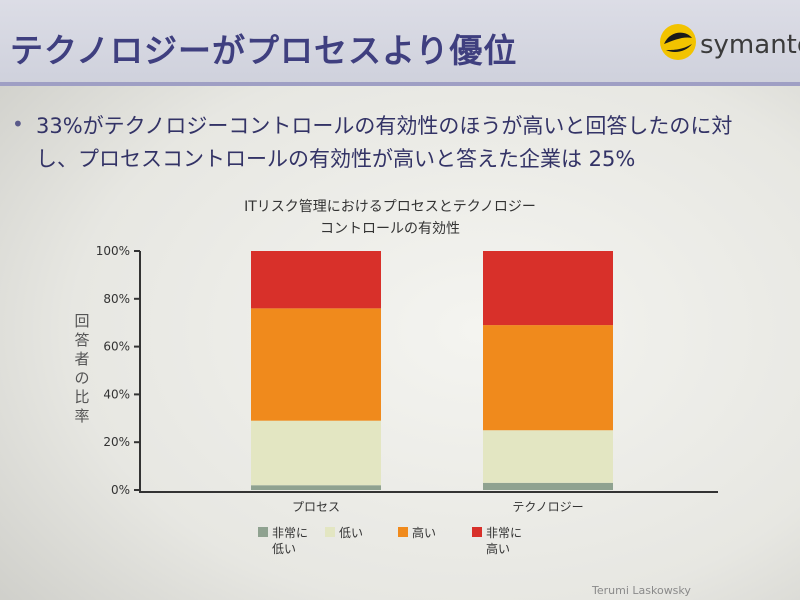 This screenshot has width=800, height=600. What do you see at coordinates (81, 397) in the screenshot?
I see `y-axis-label-char: 比` at bounding box center [81, 397].